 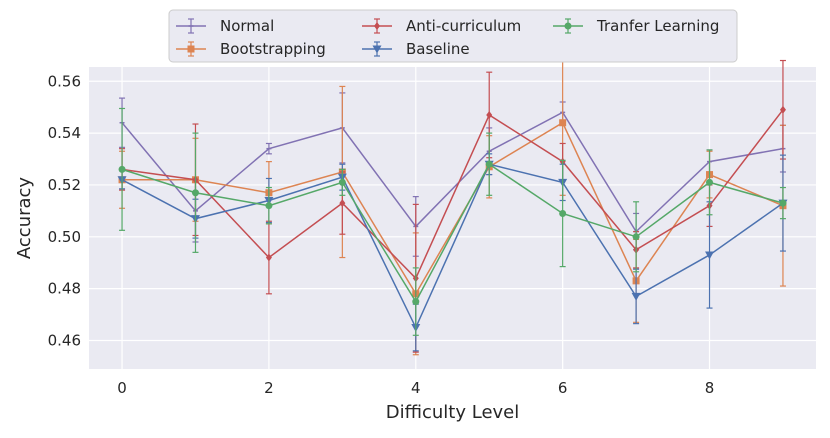 I want to click on x-tick-label: 8, so click(x=710, y=388).